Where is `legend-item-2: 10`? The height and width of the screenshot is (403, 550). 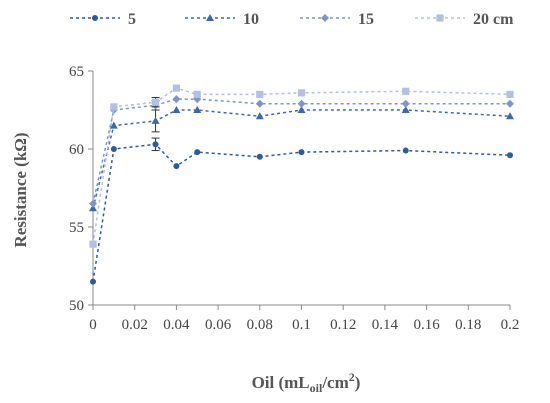 legend-item-2: 10 is located at coordinates (222, 19).